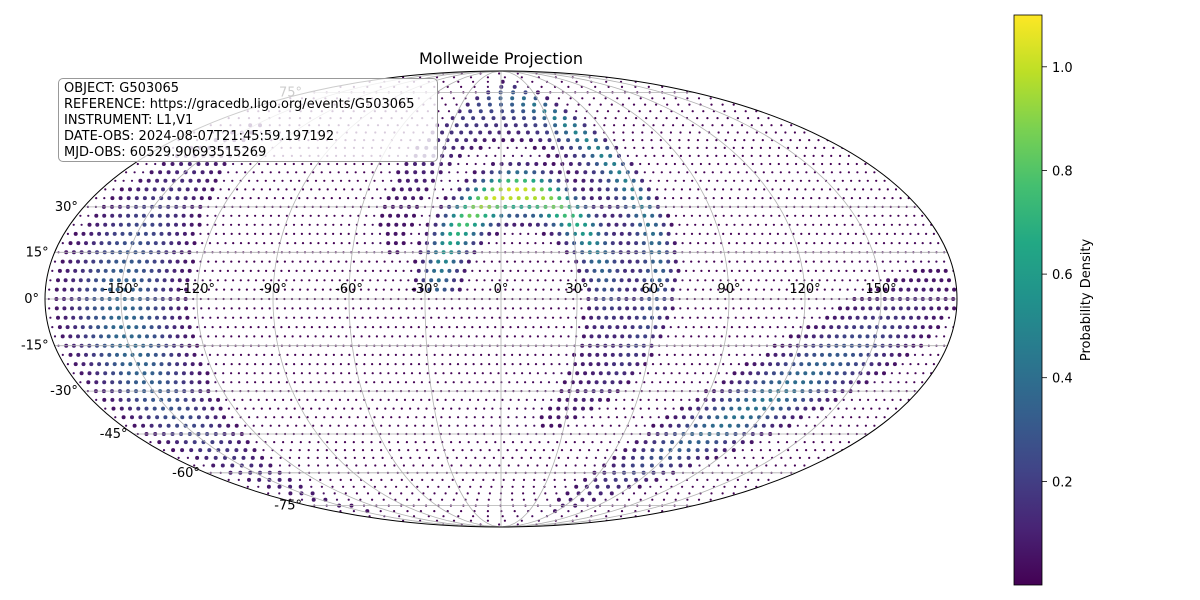  What do you see at coordinates (907, 327) in the screenshot?
I see `sky-pixel-1987` at bounding box center [907, 327].